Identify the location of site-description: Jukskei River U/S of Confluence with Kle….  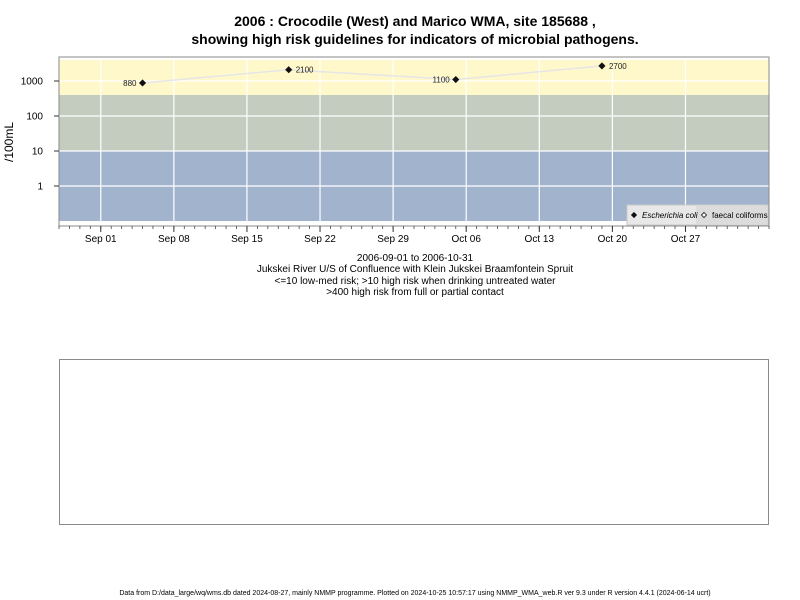
(415, 269).